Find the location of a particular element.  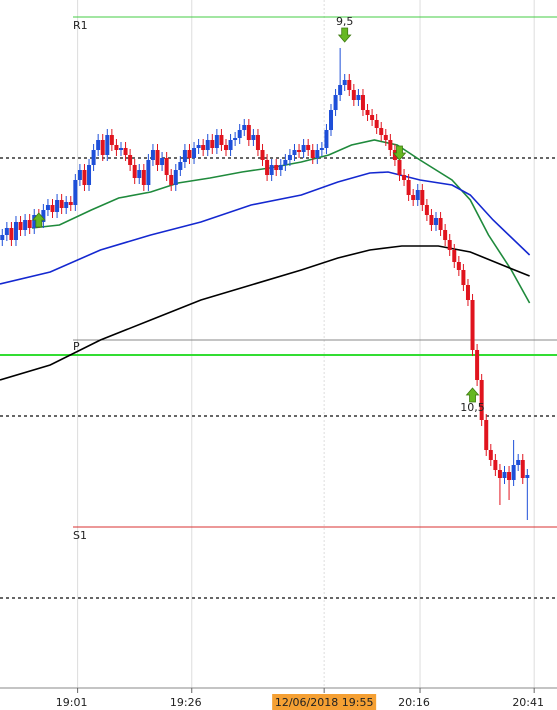

x-tick-label: 12/06/2018 19:55 is located at coordinates (324, 702).